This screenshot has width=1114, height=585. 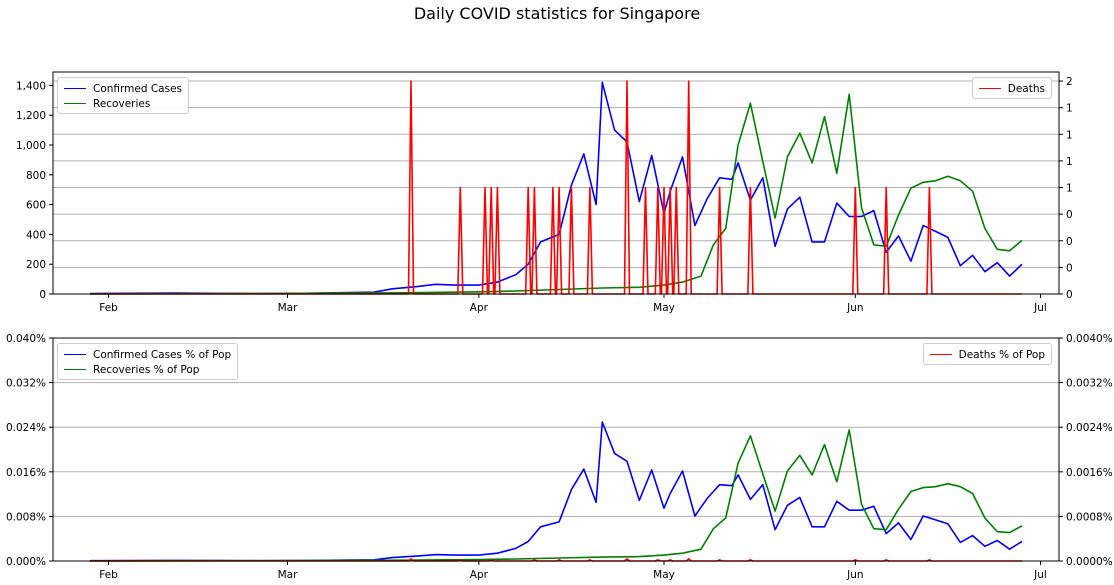 I want to click on top-left-legend: Confirmed Cases Recoveries, so click(x=123, y=95).